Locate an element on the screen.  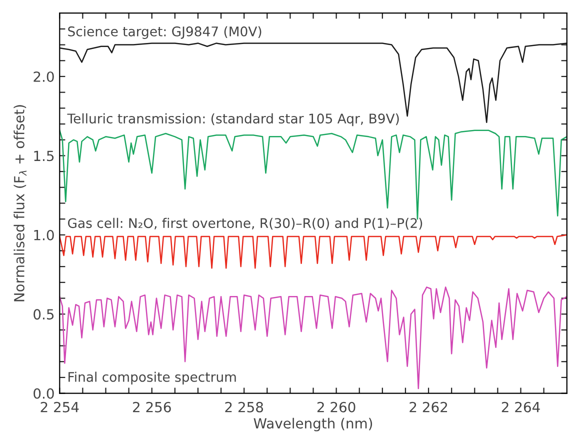
y-tick-label: 1.0 is located at coordinates (44, 235).